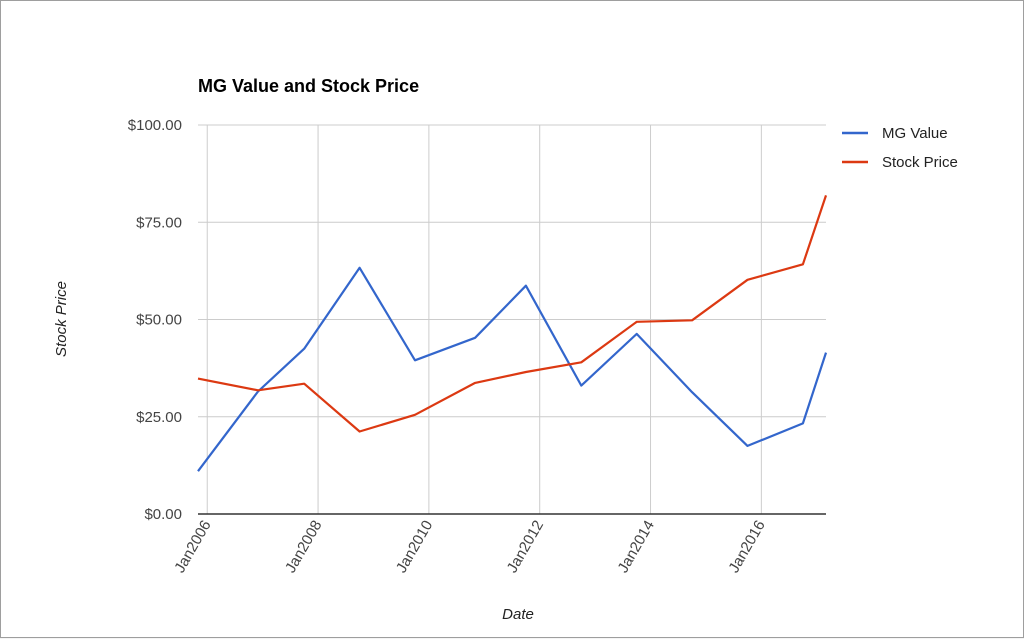  Describe the element at coordinates (920, 162) in the screenshot. I see `legend-label: Stock Price` at that location.